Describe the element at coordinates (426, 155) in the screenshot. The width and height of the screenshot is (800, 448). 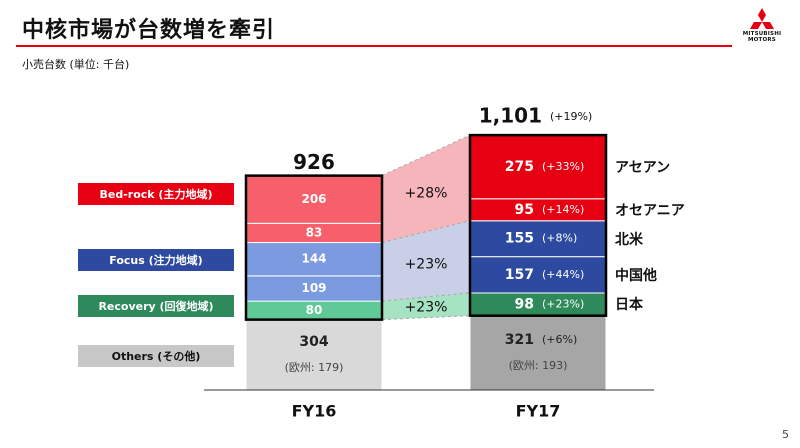
I see `connector-line-top-bedrock` at that location.